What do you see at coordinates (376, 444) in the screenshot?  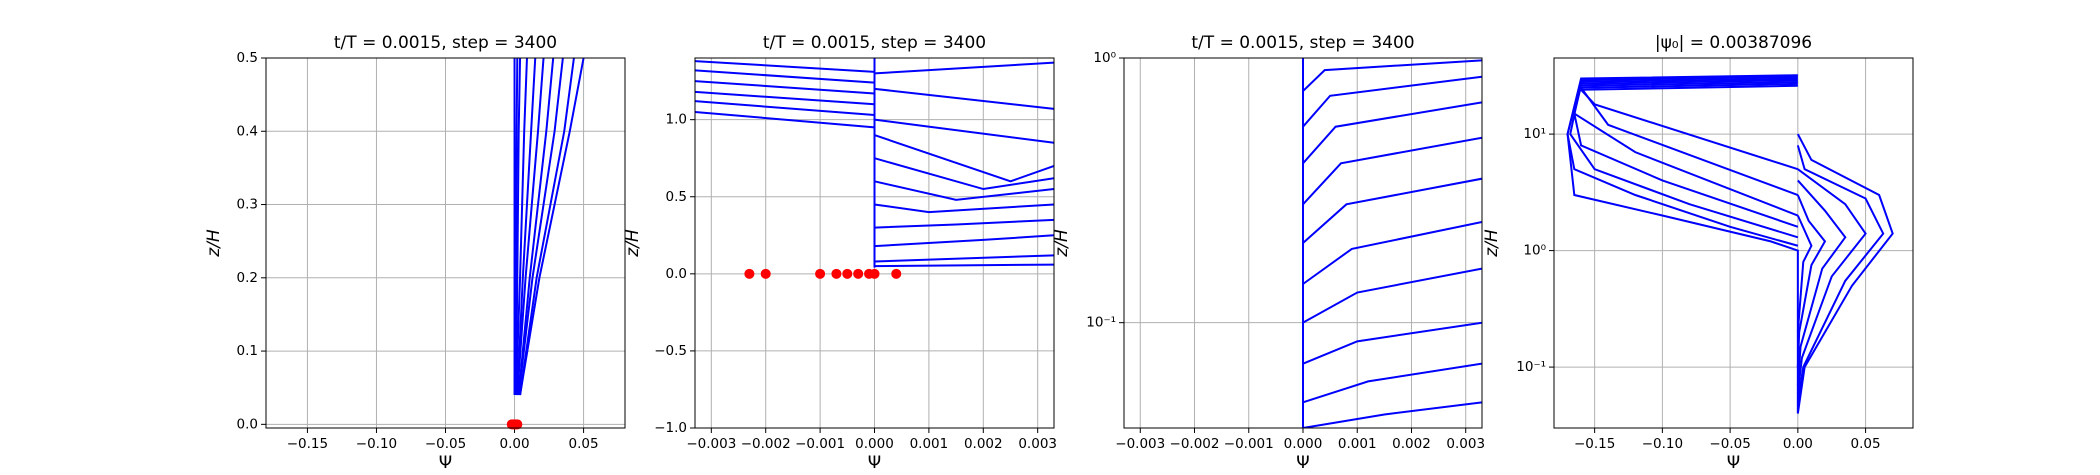 I see `x-tick-label: −0.10` at bounding box center [376, 444].